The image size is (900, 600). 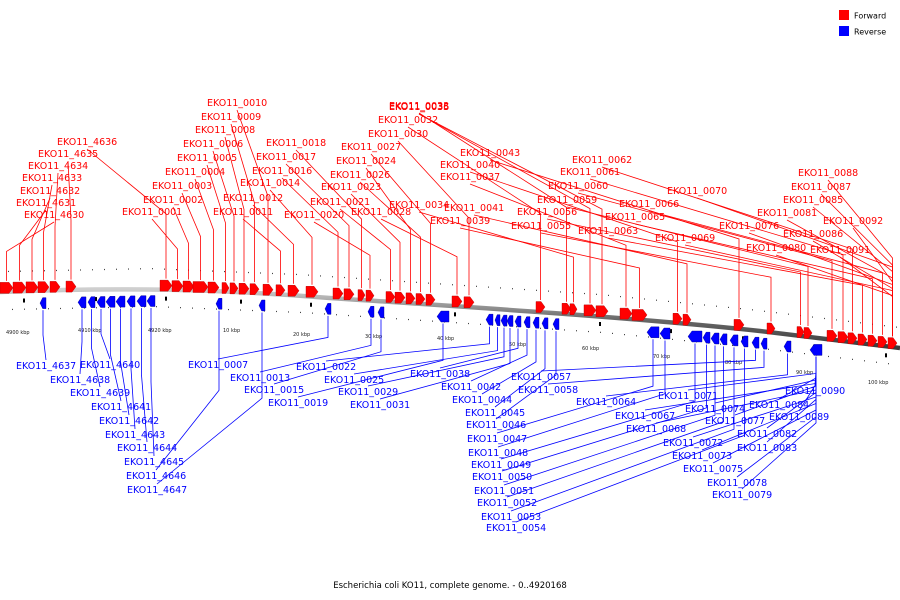 I want to click on reverse-gene-label: EKO11_0073, so click(x=702, y=456).